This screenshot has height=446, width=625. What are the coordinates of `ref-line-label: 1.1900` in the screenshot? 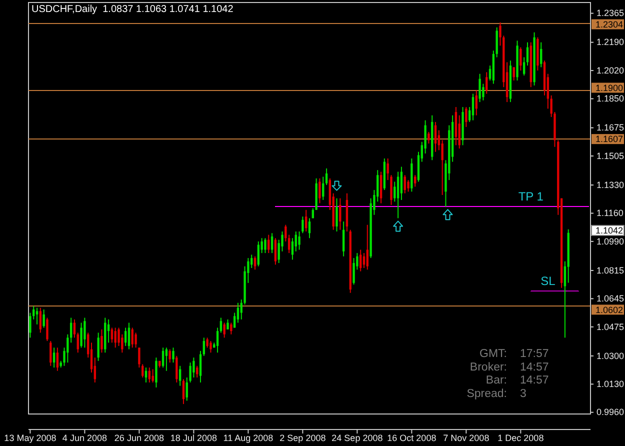 It's located at (610, 87).